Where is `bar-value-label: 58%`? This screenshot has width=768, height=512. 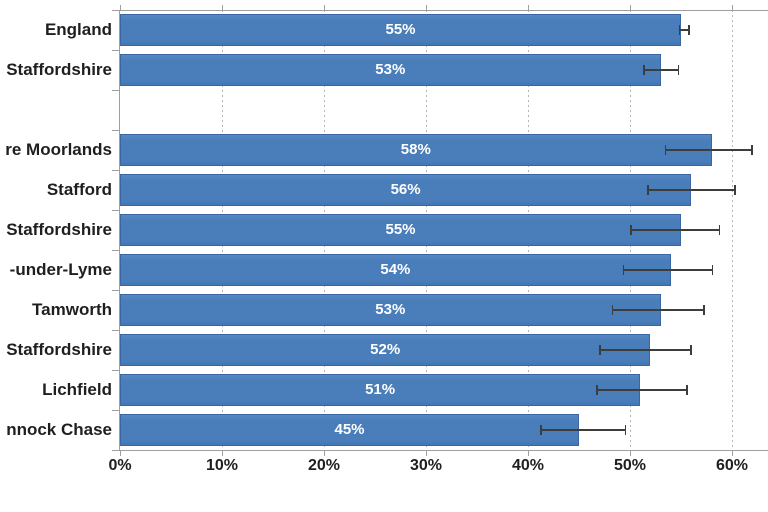 bar-value-label: 58% is located at coordinates (415, 149).